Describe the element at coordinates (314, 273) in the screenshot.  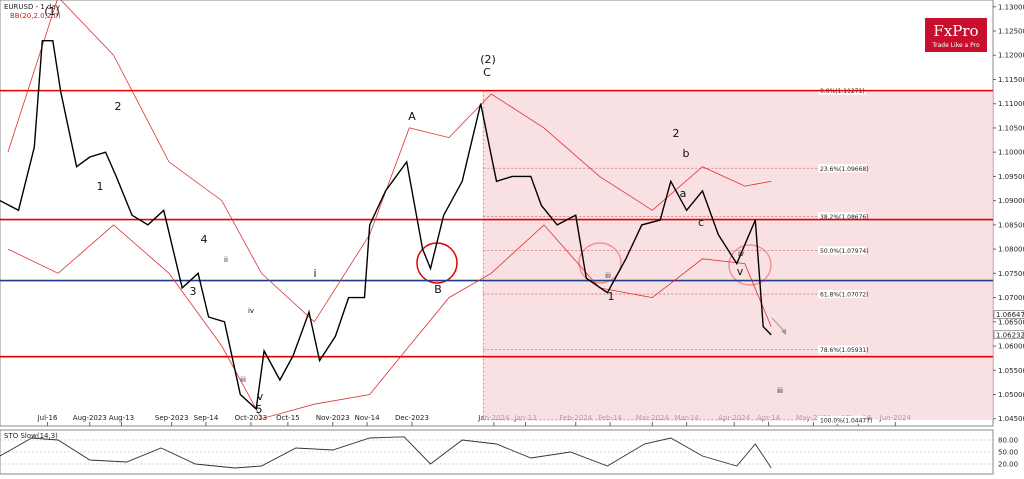
I see `wave-label: i` at that location.